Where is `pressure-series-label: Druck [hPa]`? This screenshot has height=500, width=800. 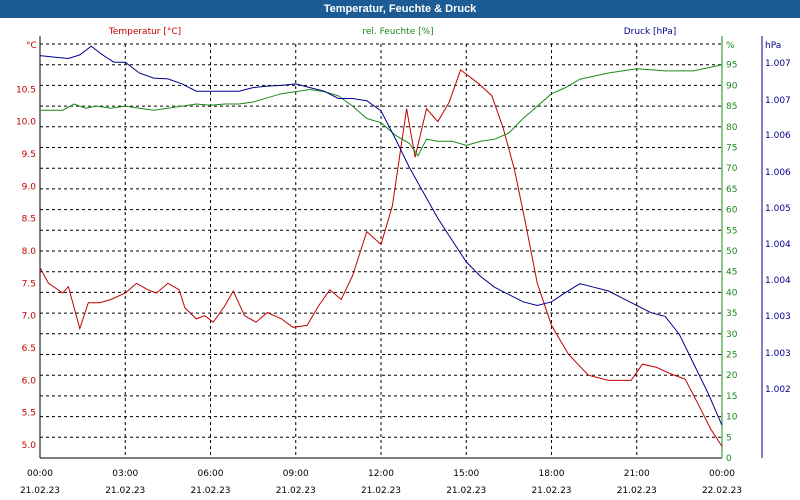 pressure-series-label: Druck [hPa] is located at coordinates (650, 32).